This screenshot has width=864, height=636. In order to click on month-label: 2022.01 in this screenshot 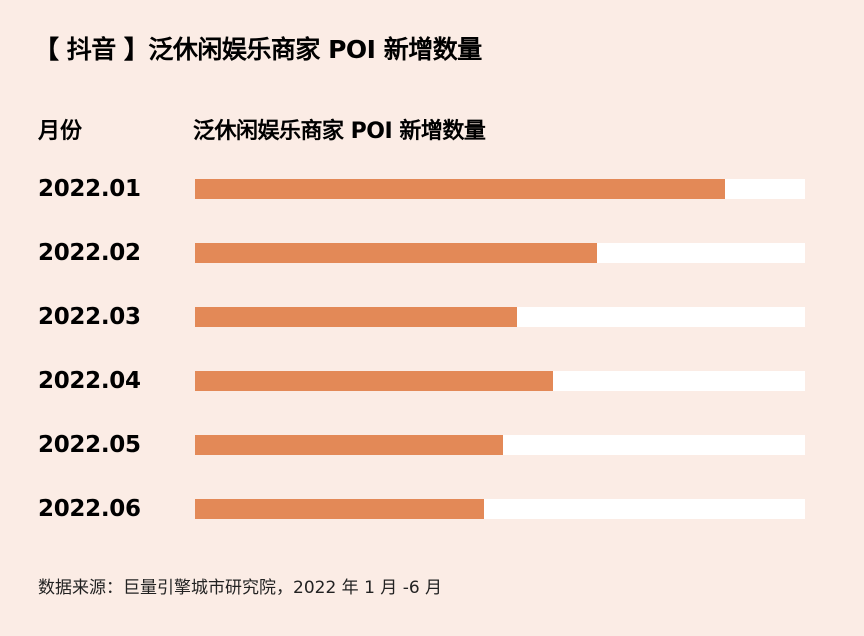, I will do `click(89, 189)`.